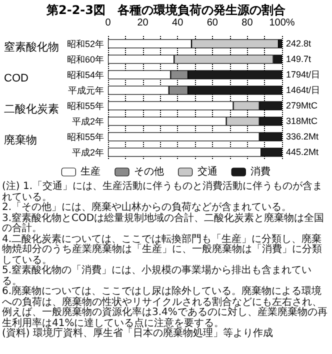 The image size is (332, 354). Describe the element at coordinates (157, 275) in the screenshot. I see `text: 5.窒素酸化物の「消費」には、小規模の事業場から排出も含まれている。` at that location.